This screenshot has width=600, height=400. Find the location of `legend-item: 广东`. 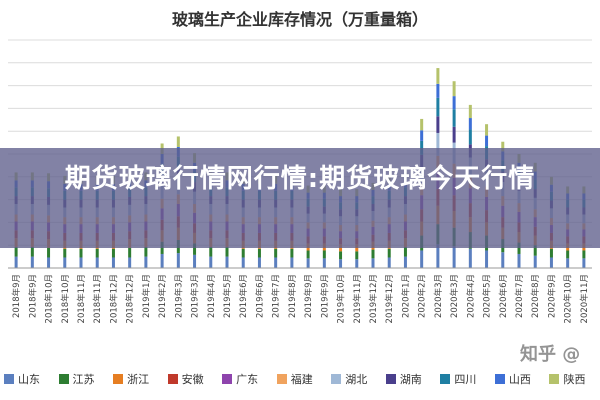

legend-item: 广东 is located at coordinates (240, 379).